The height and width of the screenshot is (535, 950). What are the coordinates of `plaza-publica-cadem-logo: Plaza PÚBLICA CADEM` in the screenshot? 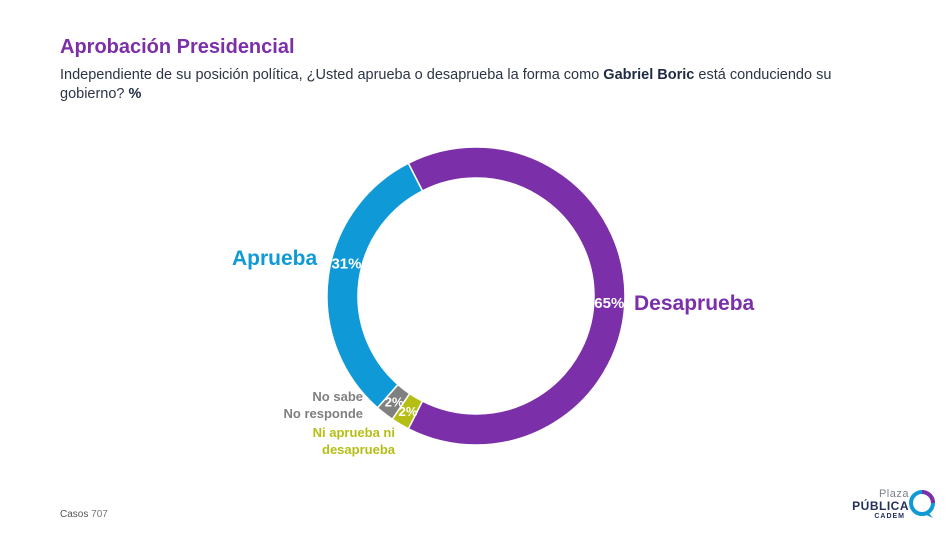 It's located at (887, 506).